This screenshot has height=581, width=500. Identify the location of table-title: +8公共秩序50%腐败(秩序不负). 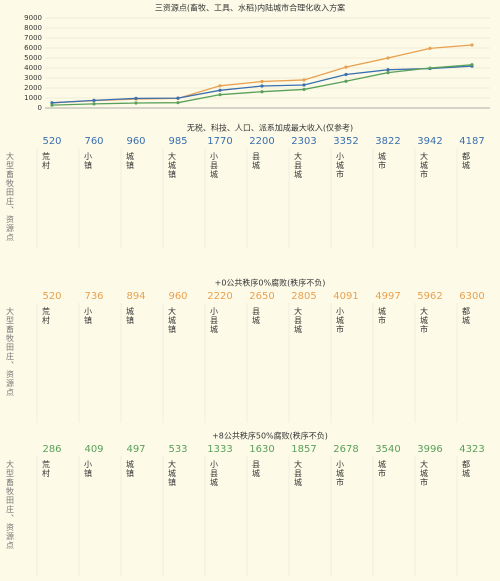
(270, 436).